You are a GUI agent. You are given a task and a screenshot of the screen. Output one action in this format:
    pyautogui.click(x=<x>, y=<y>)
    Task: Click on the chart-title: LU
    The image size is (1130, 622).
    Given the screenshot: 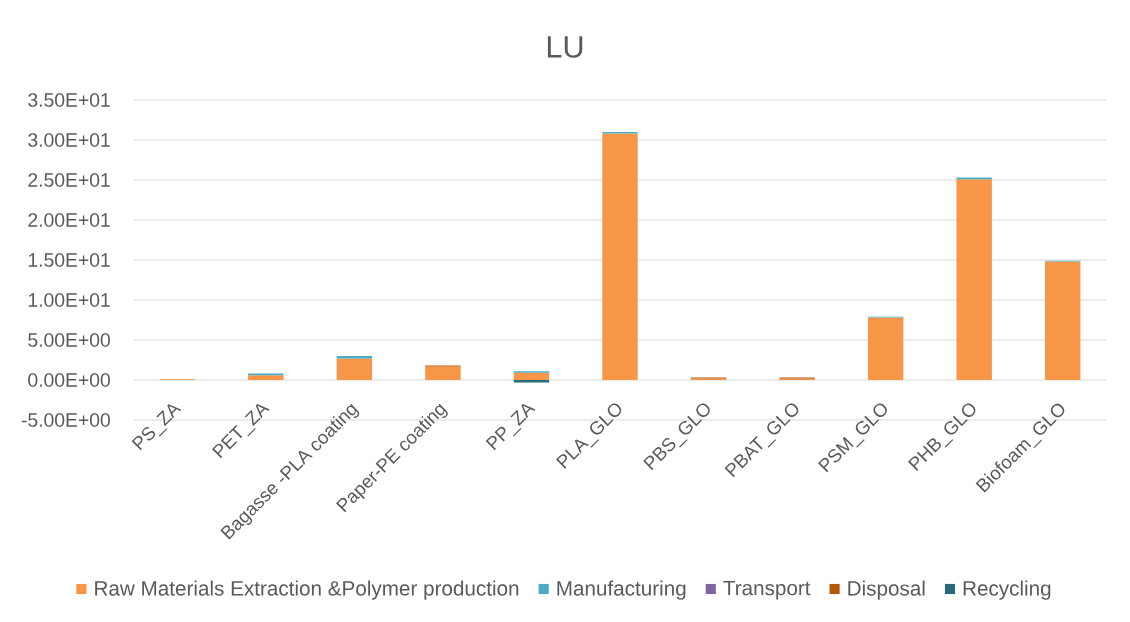 What is the action you would take?
    pyautogui.click(x=565, y=47)
    